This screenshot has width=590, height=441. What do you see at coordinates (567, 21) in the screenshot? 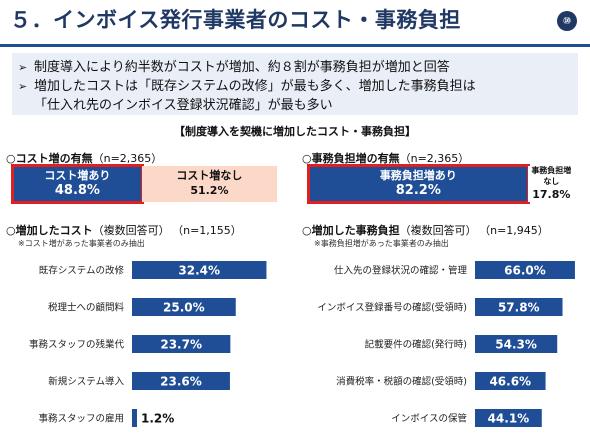
I see `page-number-badge: ⑩` at bounding box center [567, 21].